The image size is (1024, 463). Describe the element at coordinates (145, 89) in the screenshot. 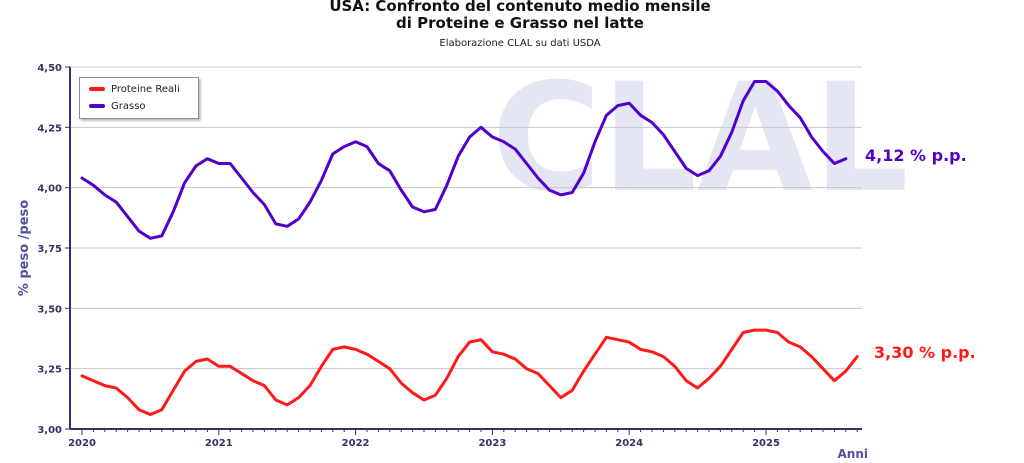

I see `legend-label-proteine: Proteine Reali` at that location.